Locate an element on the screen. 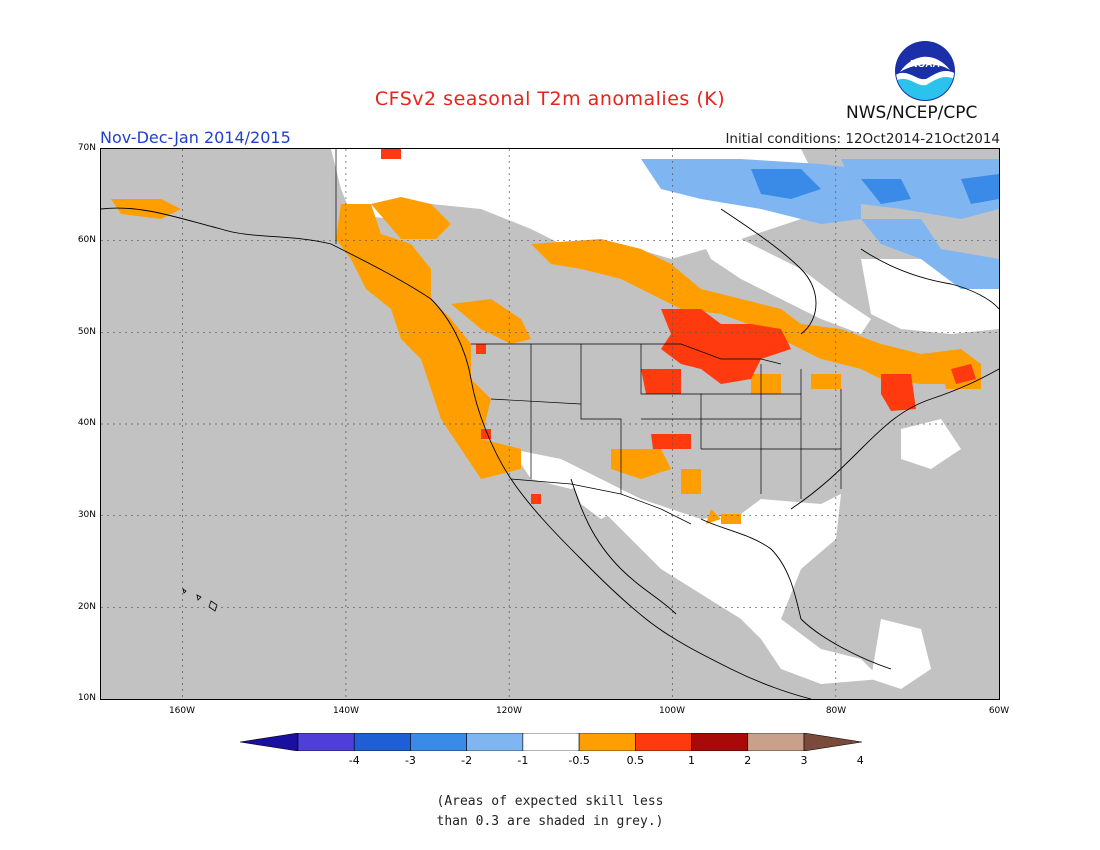  colorbar-tick-label: 0.5 is located at coordinates (635, 760).